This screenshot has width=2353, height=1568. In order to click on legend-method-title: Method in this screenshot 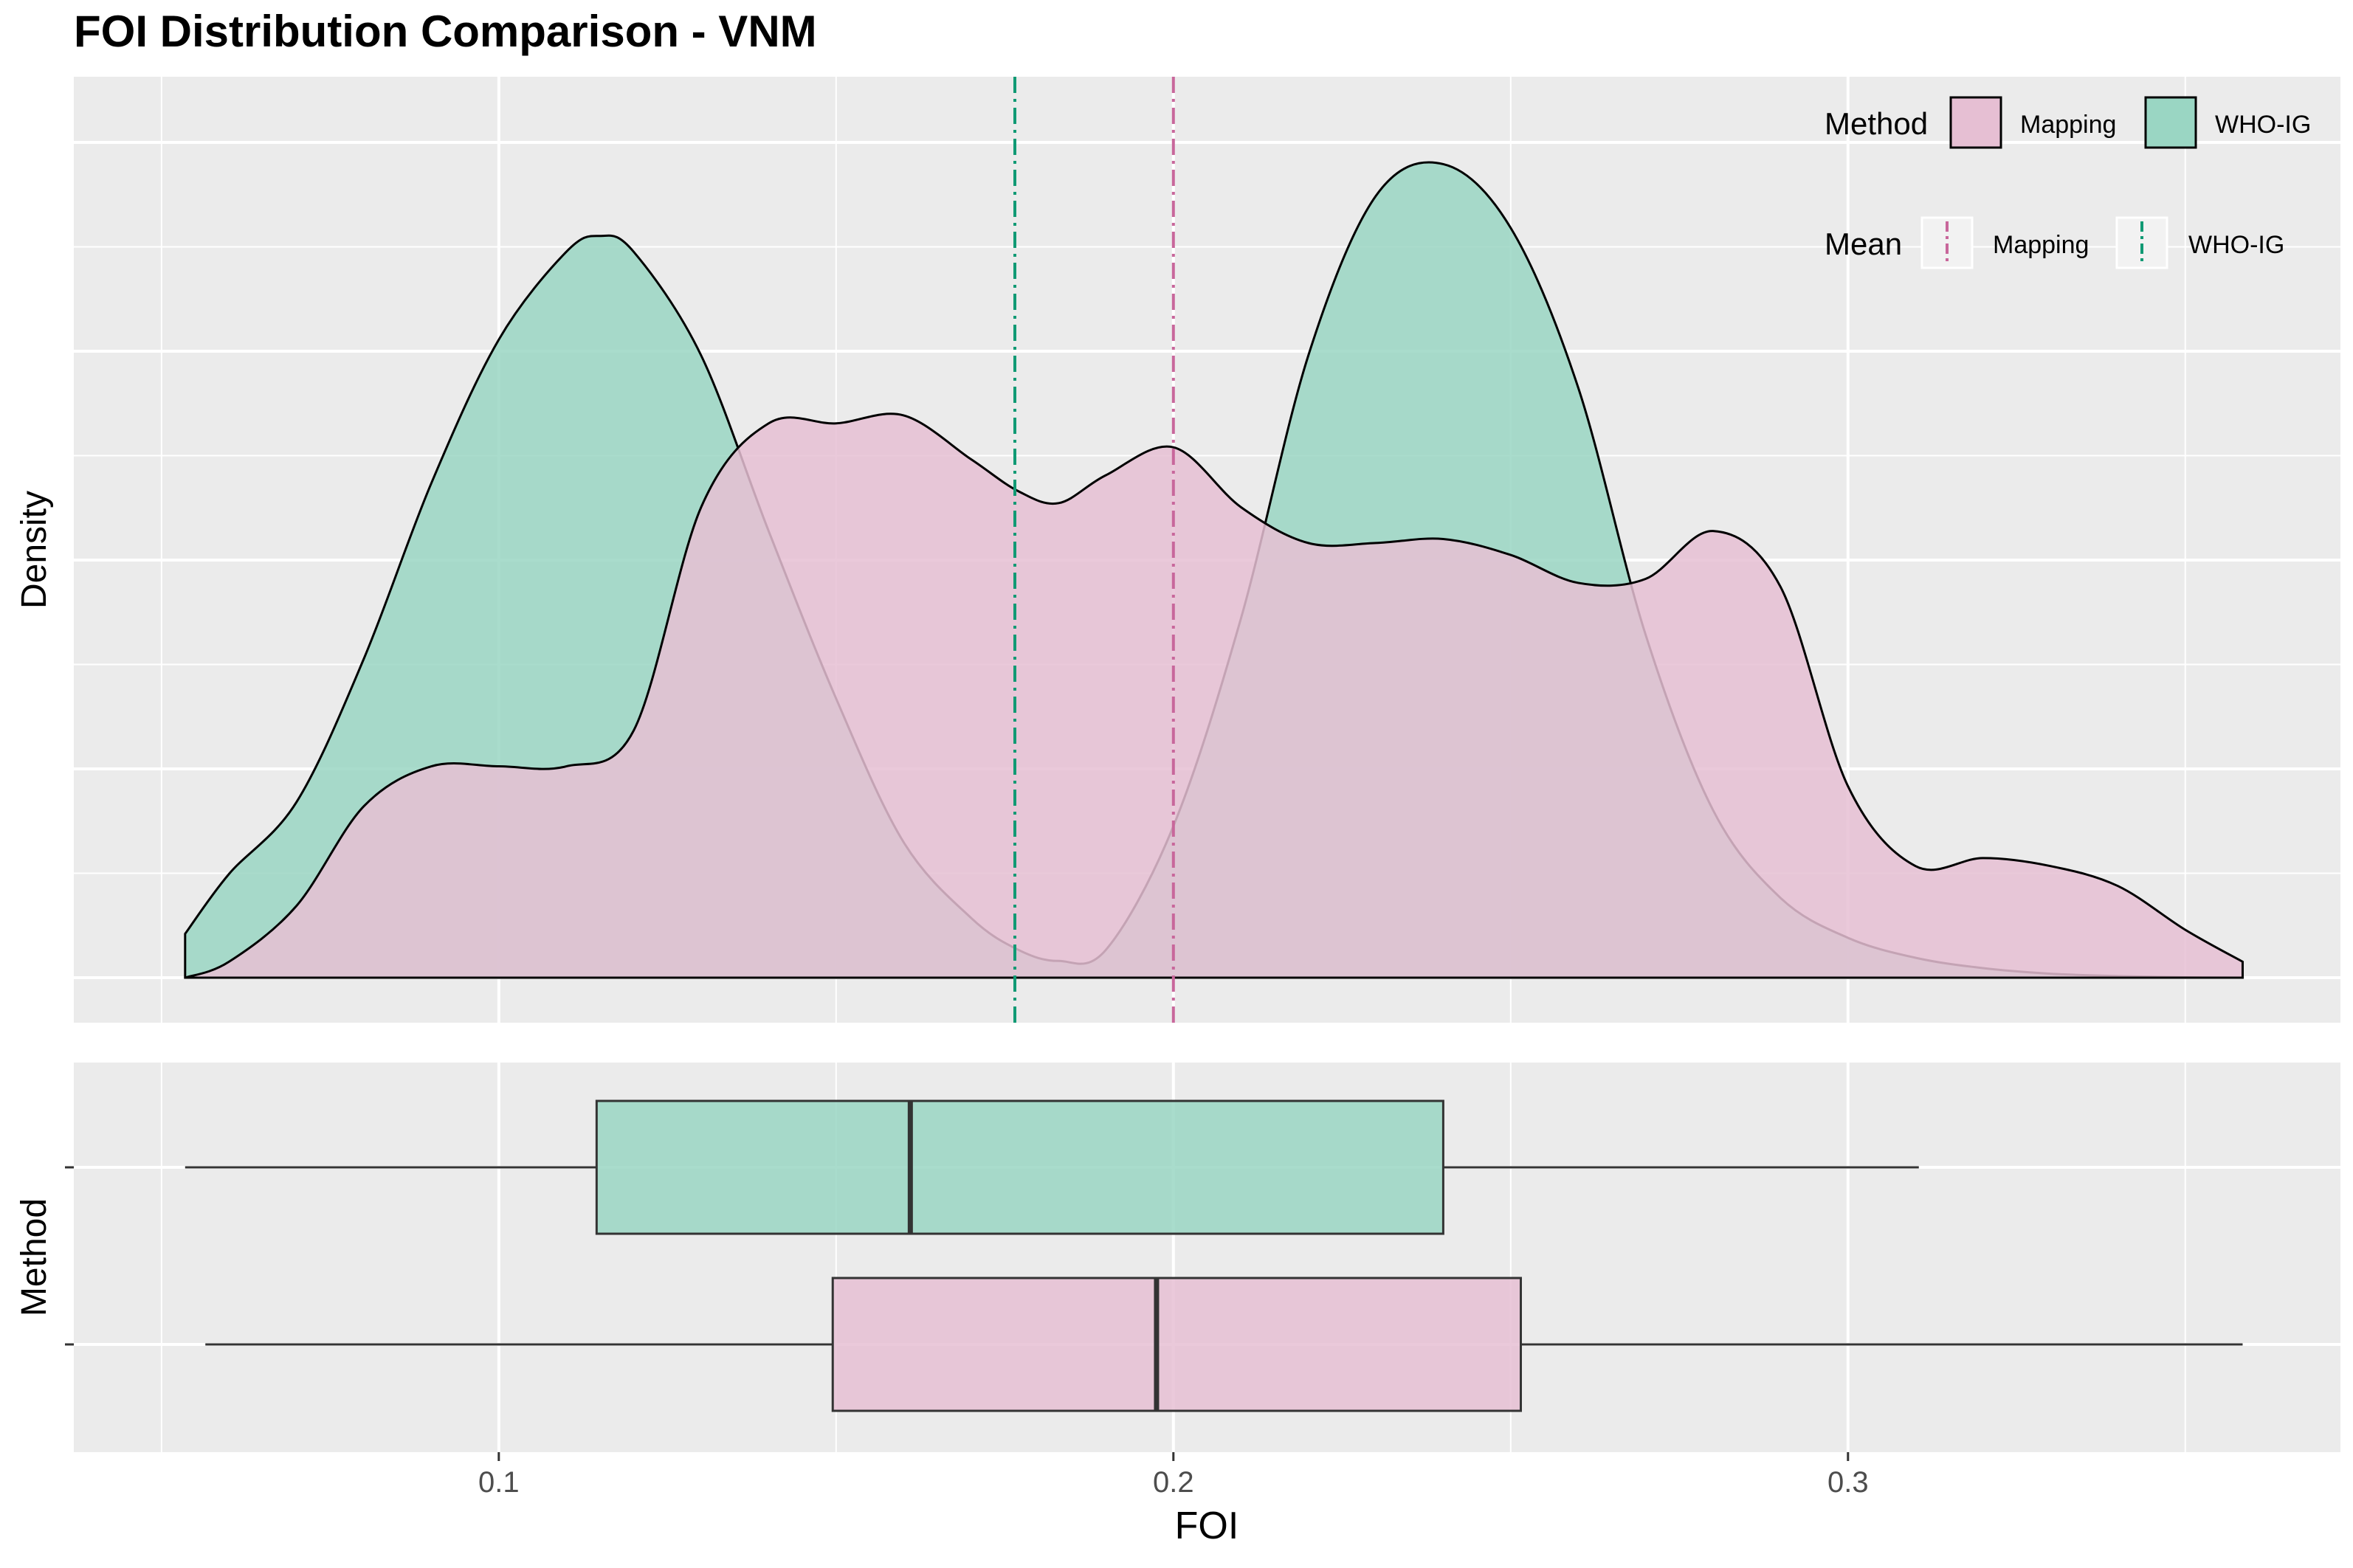, I will do `click(1876, 123)`.